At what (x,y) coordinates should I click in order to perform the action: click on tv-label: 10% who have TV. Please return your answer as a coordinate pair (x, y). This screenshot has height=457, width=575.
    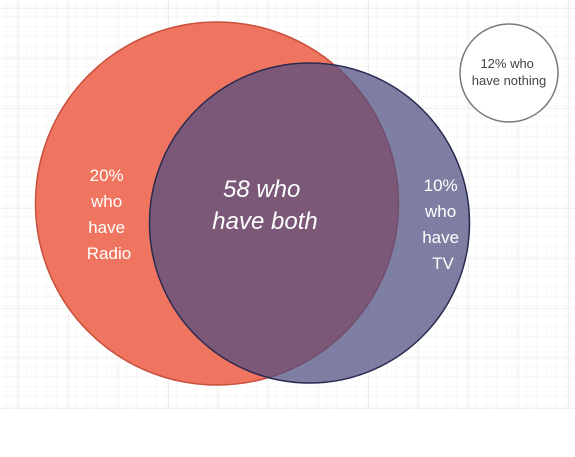
    Looking at the image, I should click on (443, 224).